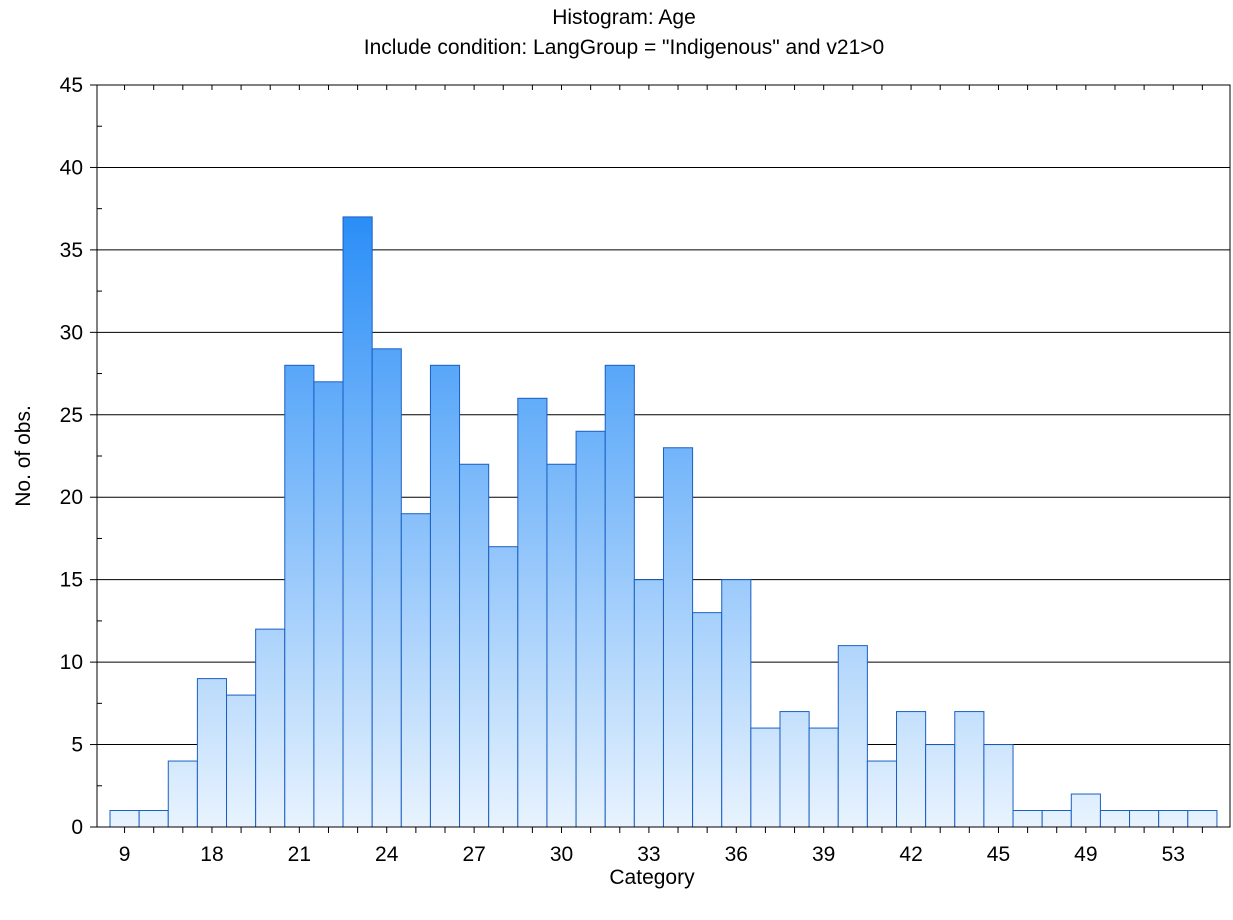  What do you see at coordinates (71, 497) in the screenshot?
I see `y-tick-label: 20` at bounding box center [71, 497].